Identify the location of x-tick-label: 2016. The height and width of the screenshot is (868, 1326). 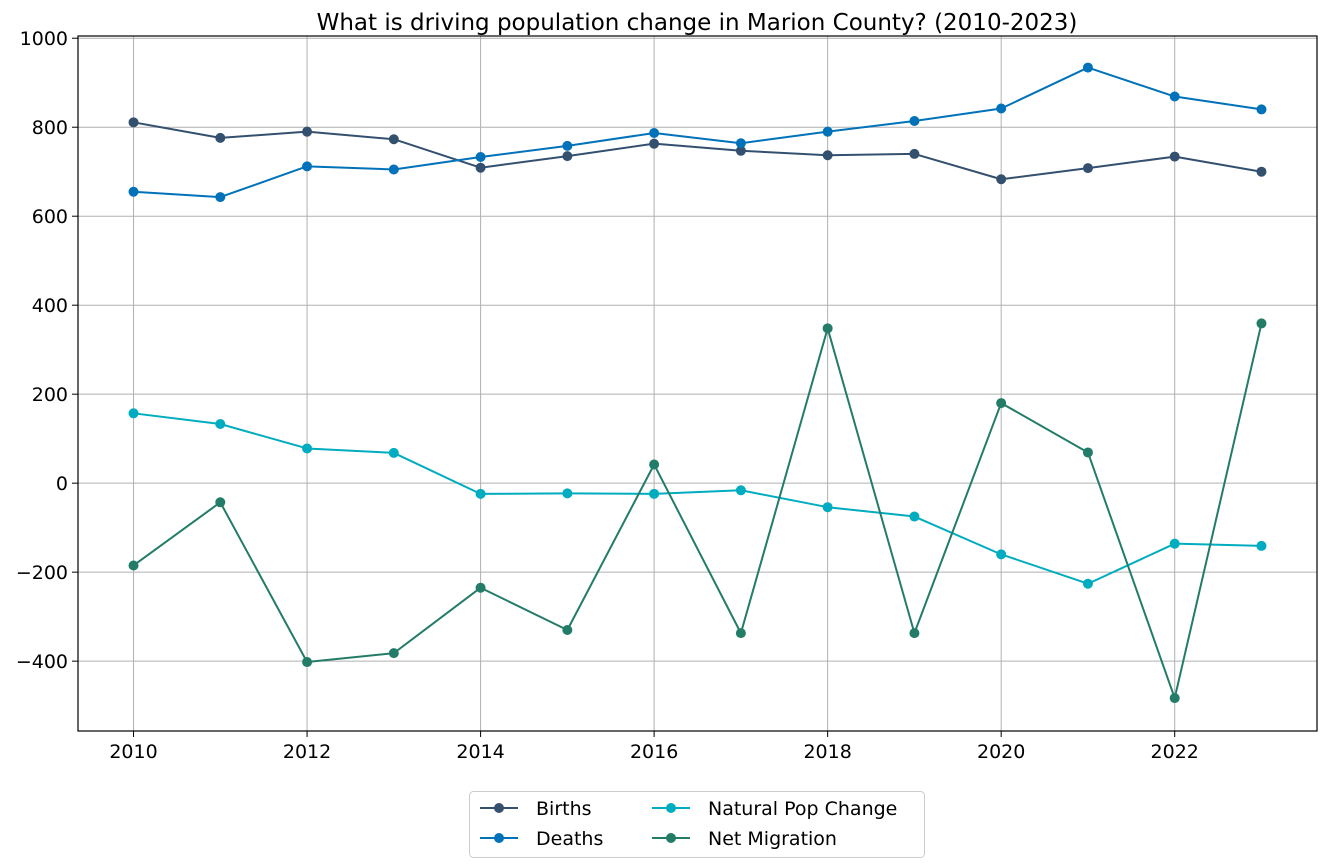
(654, 752).